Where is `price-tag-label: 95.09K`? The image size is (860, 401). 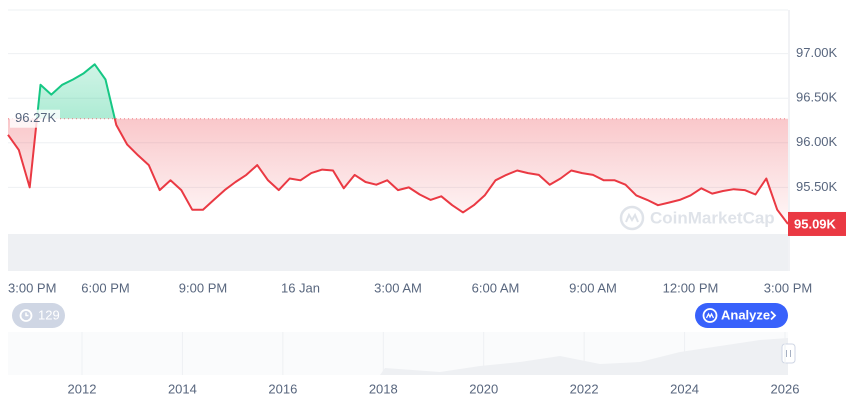
price-tag-label: 95.09K is located at coordinates (815, 223).